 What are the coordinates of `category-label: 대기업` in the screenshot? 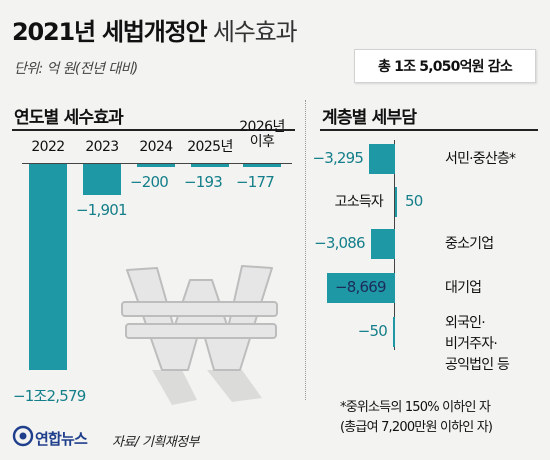 It's located at (463, 288).